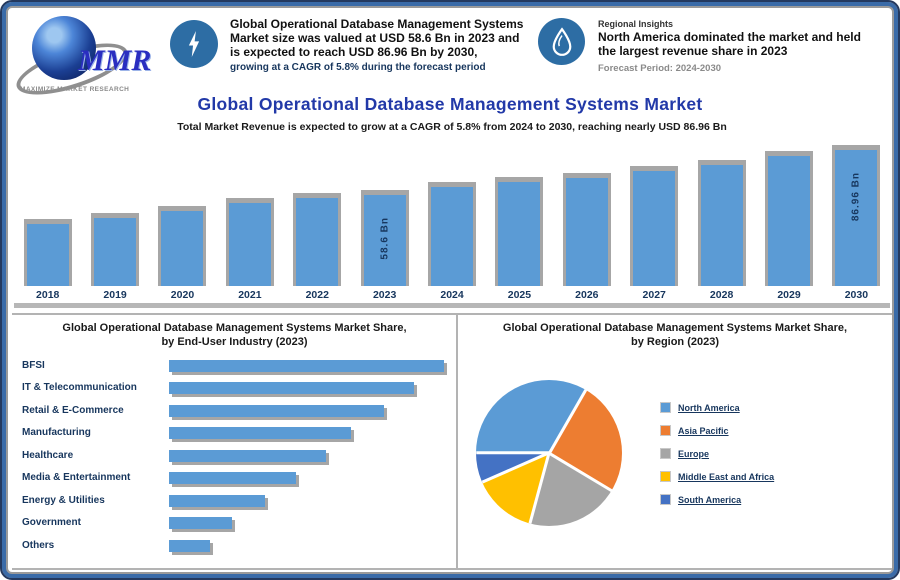  Describe the element at coordinates (51, 523) in the screenshot. I see `end-user-label: Government` at that location.